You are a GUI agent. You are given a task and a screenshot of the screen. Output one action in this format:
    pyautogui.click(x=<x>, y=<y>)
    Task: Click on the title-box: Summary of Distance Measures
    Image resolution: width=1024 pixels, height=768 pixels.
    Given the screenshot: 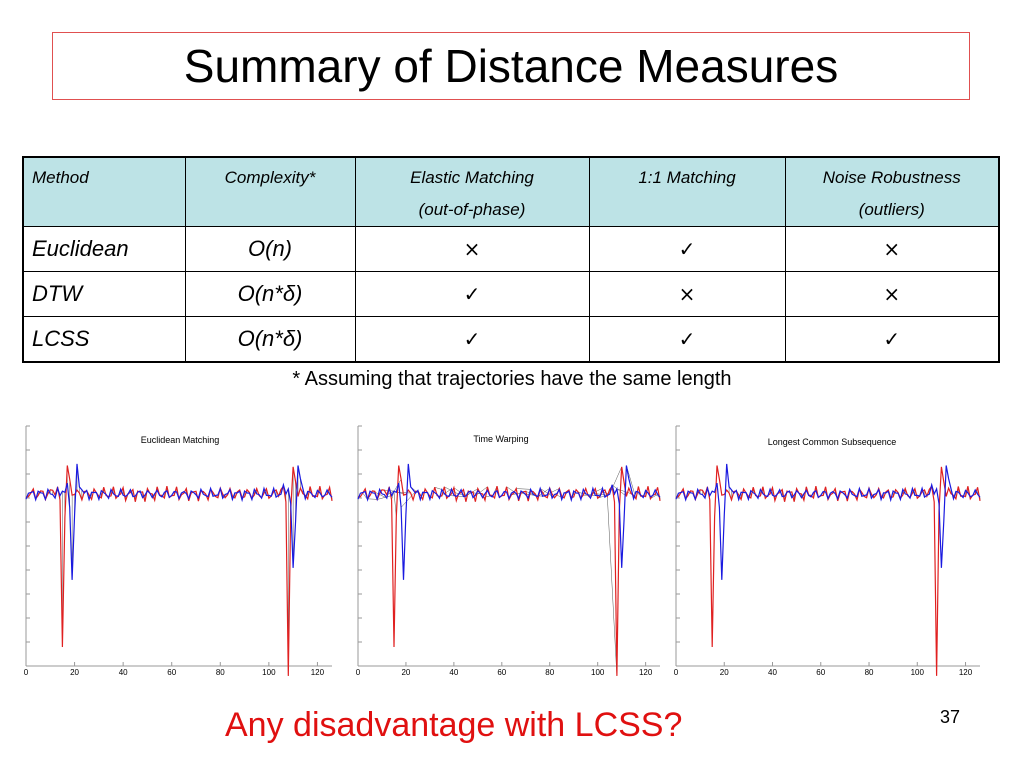 What is the action you would take?
    pyautogui.click(x=511, y=66)
    